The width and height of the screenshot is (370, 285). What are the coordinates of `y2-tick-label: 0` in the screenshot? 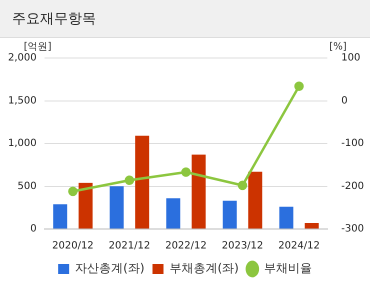 It's located at (344, 100).